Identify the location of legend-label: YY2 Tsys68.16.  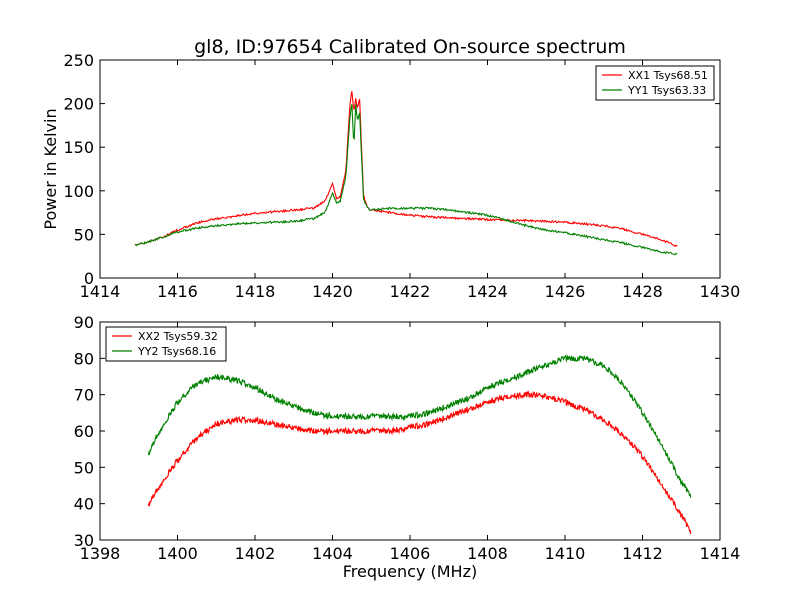
(176, 351).